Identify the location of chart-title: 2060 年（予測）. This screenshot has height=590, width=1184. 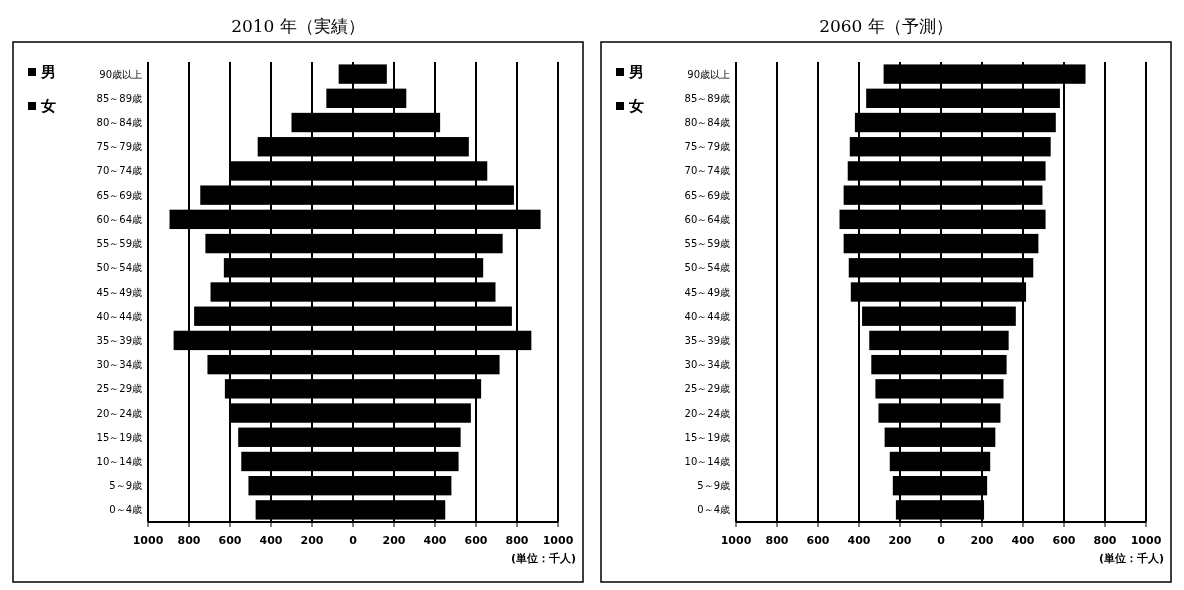
(886, 26).